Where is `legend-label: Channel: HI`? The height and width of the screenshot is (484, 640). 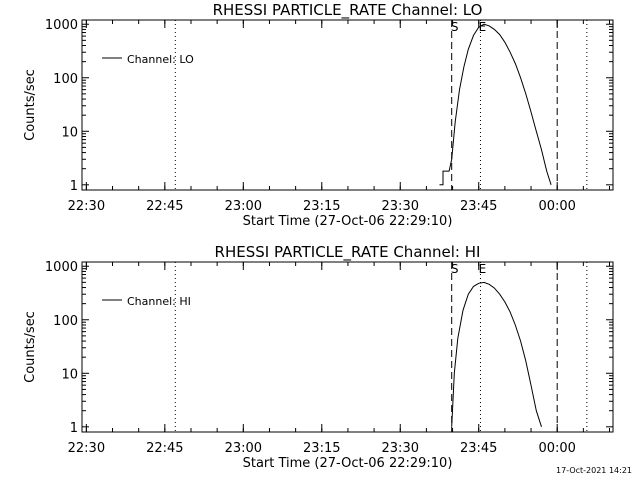
legend-label: Channel: HI is located at coordinates (159, 301).